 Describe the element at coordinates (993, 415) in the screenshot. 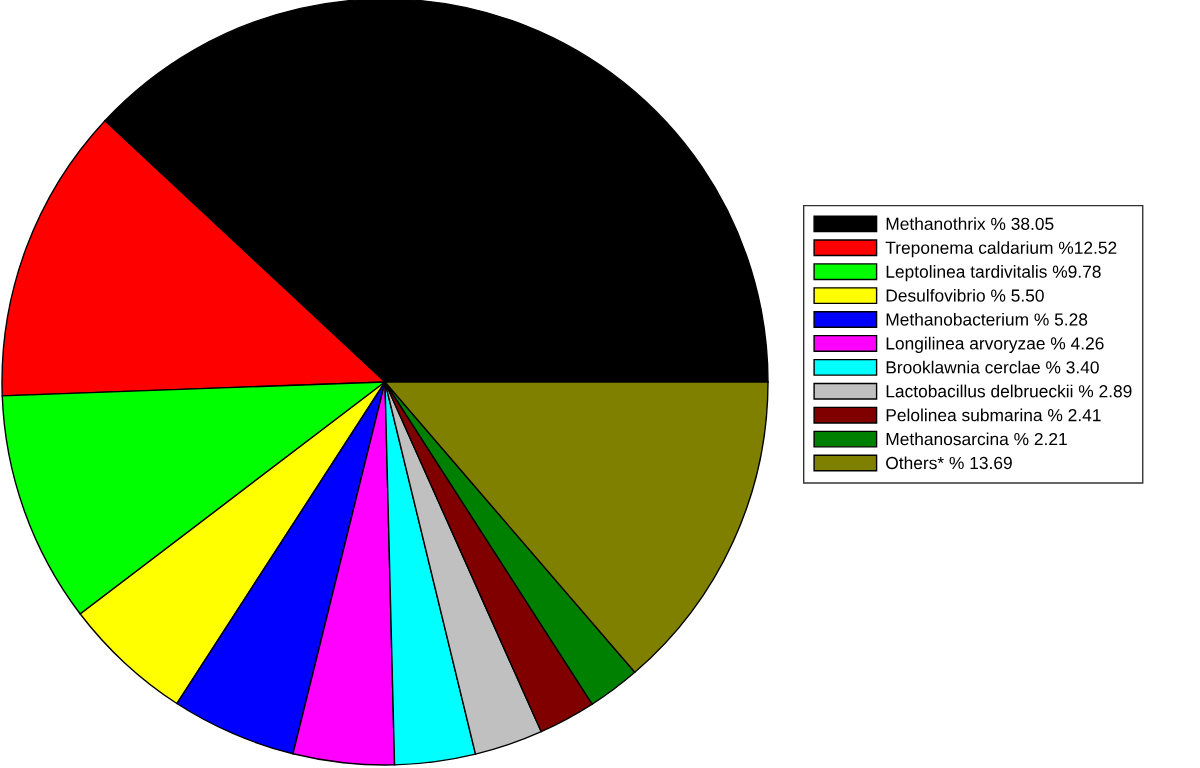

I see `legend-label: Pelolinea submarina % 2.41` at that location.